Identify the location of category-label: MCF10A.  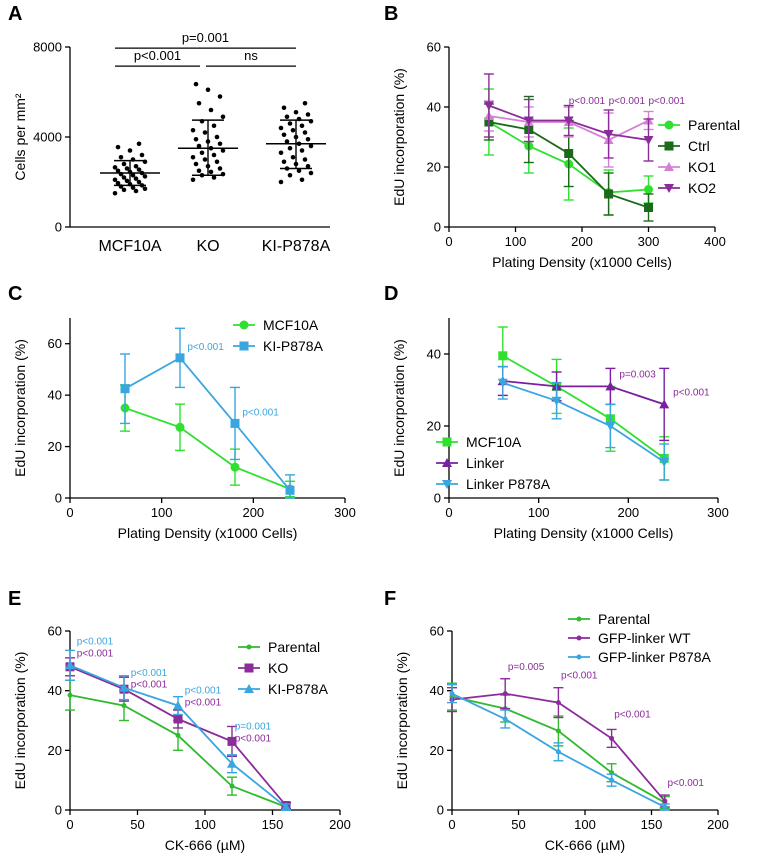
(129, 246).